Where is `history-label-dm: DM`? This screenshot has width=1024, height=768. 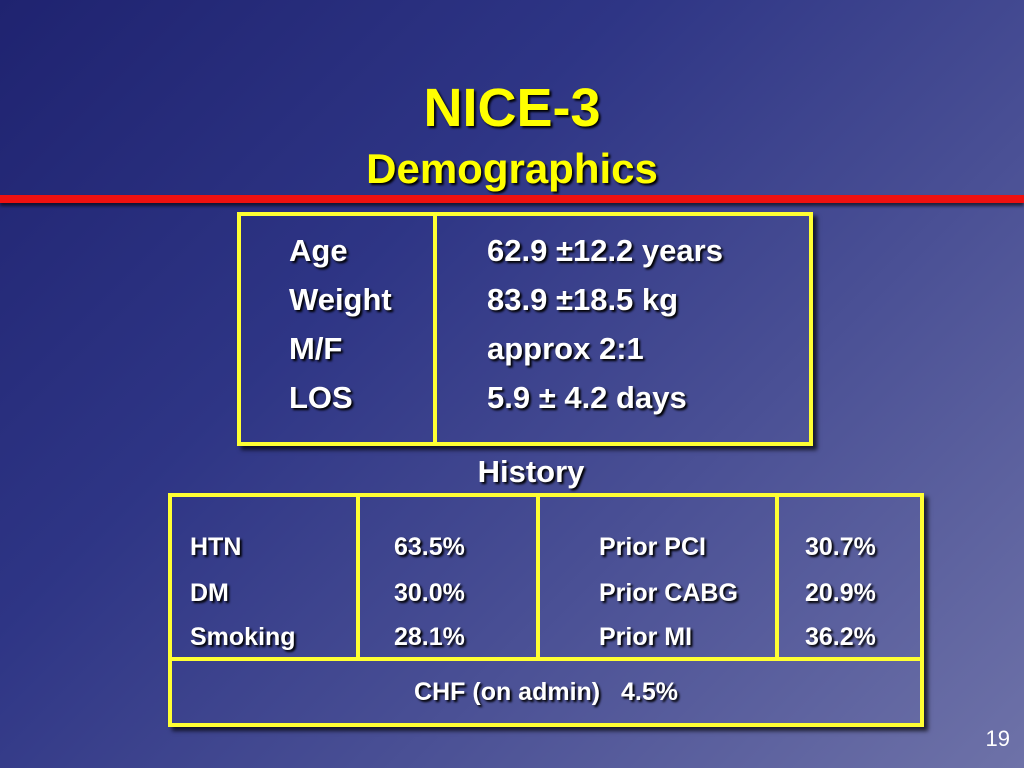
history-label-dm: DM is located at coordinates (209, 593).